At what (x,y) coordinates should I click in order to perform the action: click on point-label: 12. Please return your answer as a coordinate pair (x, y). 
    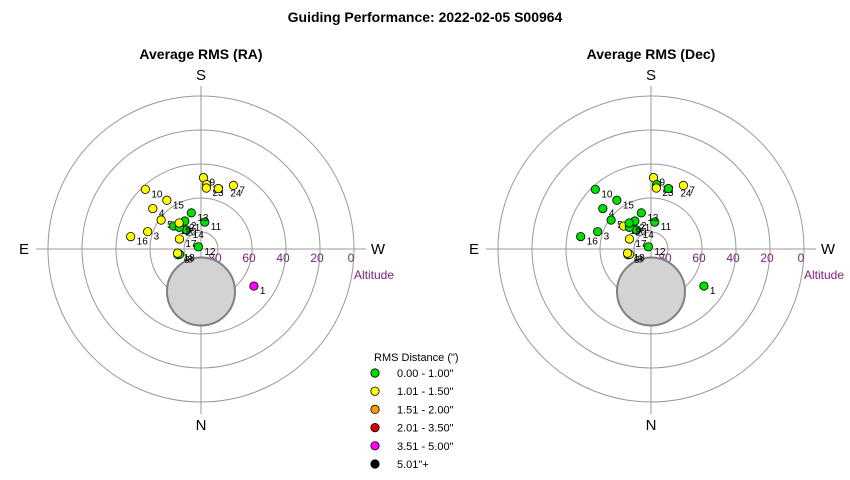
    Looking at the image, I should click on (210, 252).